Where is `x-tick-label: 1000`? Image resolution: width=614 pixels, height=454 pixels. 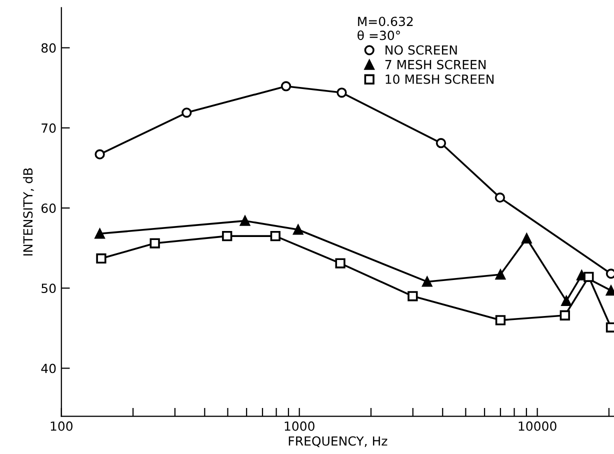 x-tick-label: 1000 is located at coordinates (299, 426).